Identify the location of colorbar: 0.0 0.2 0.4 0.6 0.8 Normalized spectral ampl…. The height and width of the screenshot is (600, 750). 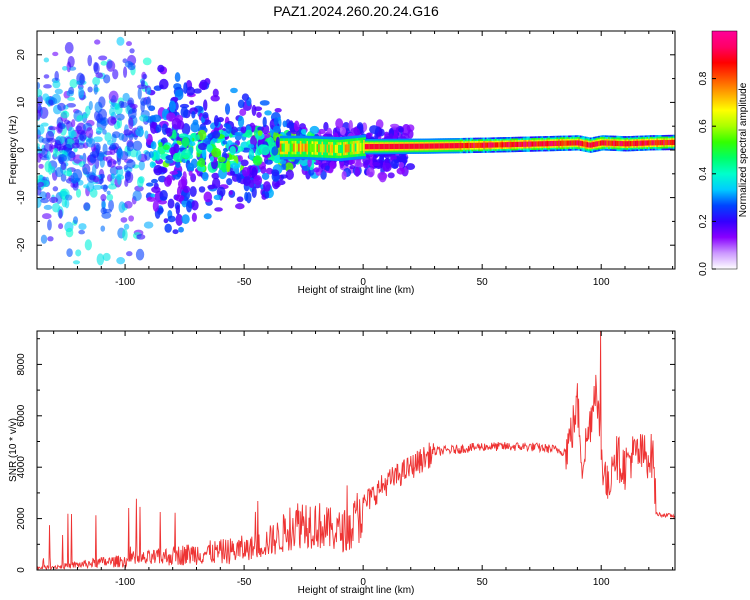
(723, 153).